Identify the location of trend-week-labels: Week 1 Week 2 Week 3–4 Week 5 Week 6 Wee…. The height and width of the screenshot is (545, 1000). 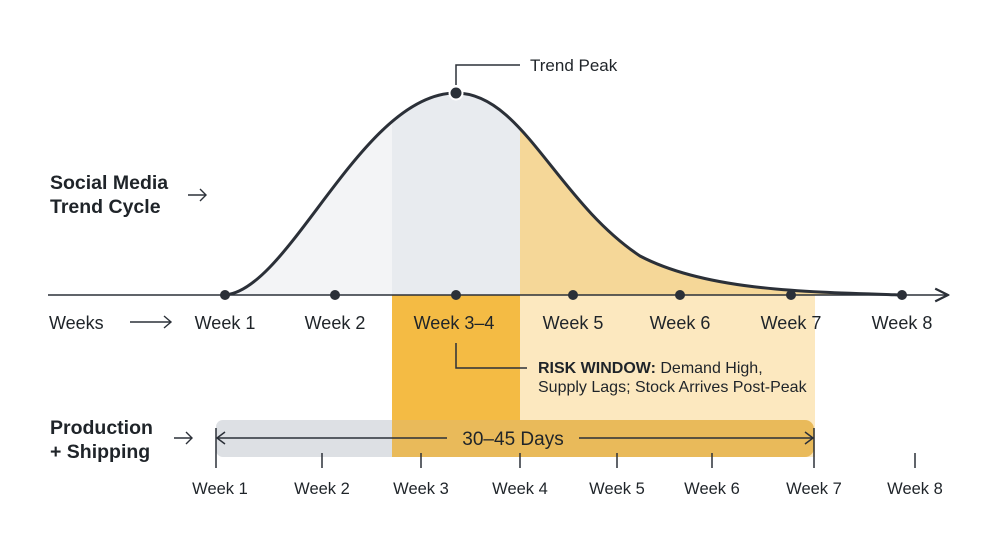
(564, 323).